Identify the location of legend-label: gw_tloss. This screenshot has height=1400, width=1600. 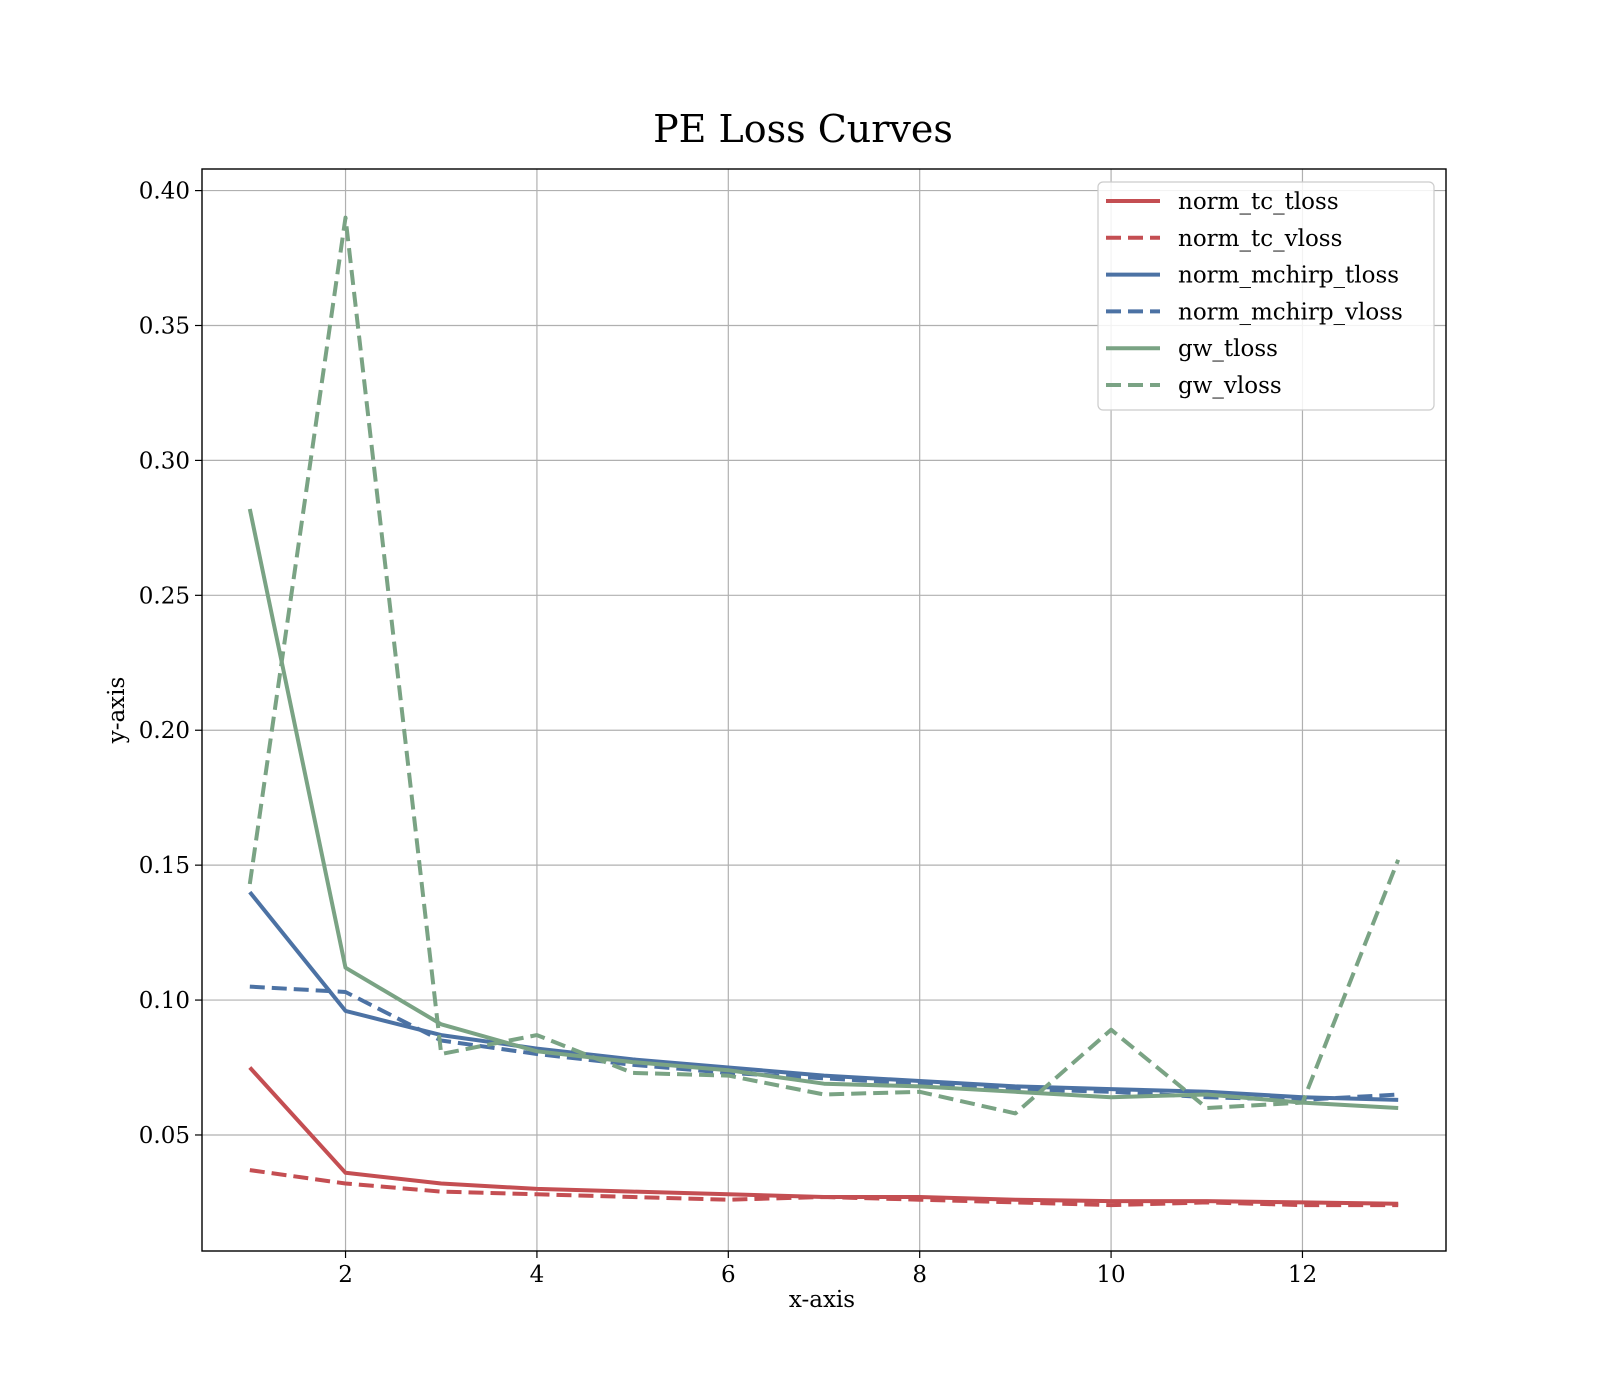
(1228, 349).